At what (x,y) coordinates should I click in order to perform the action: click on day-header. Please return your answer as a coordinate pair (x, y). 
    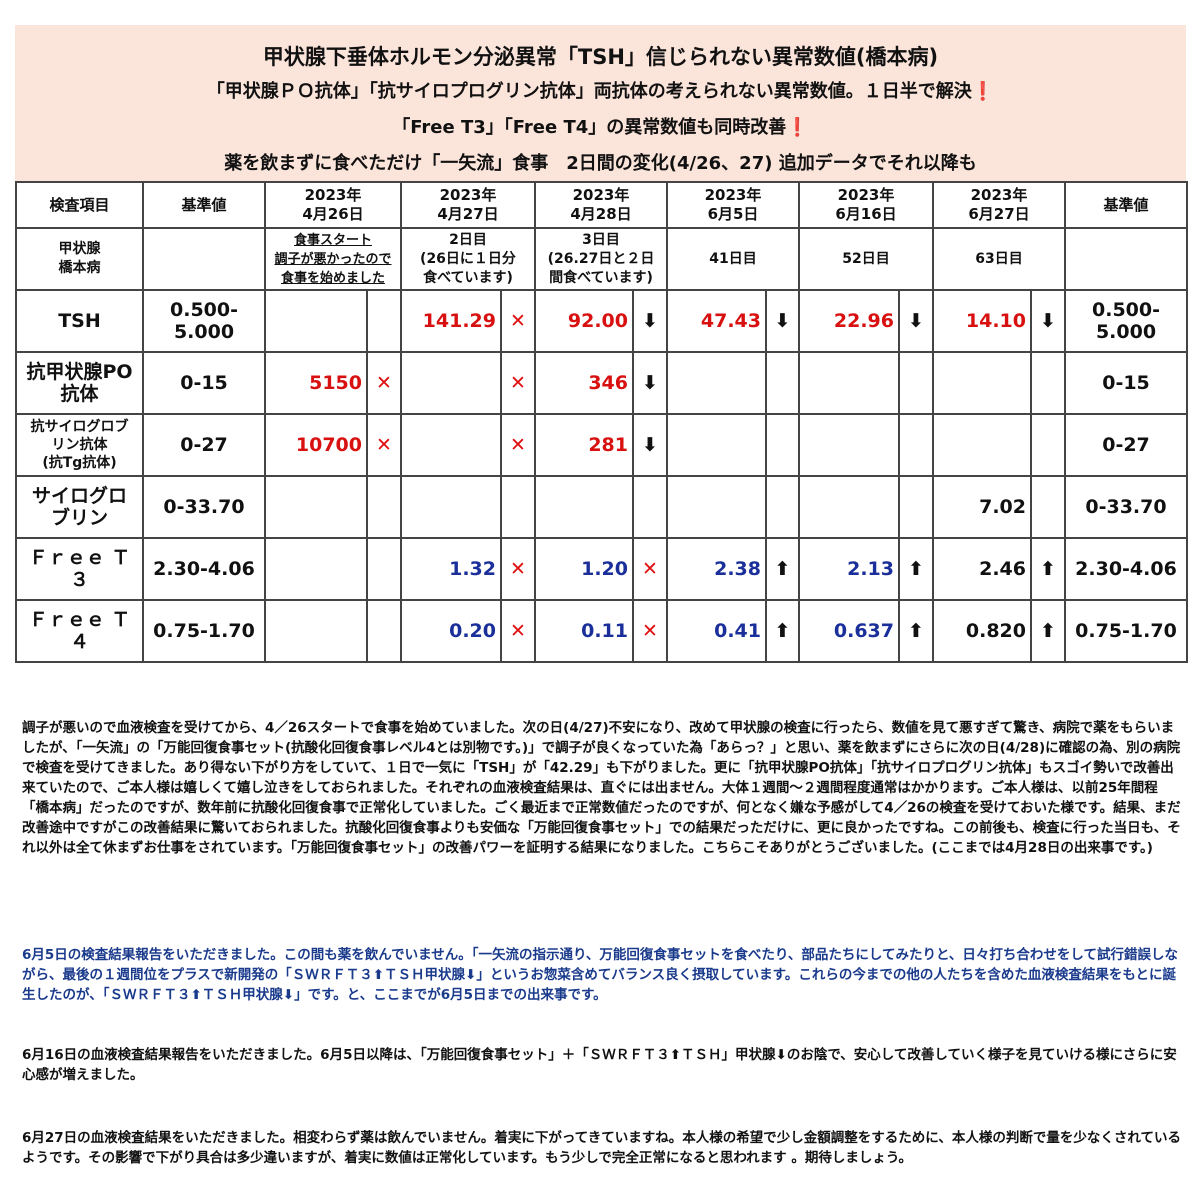
    Looking at the image, I should click on (1126, 259).